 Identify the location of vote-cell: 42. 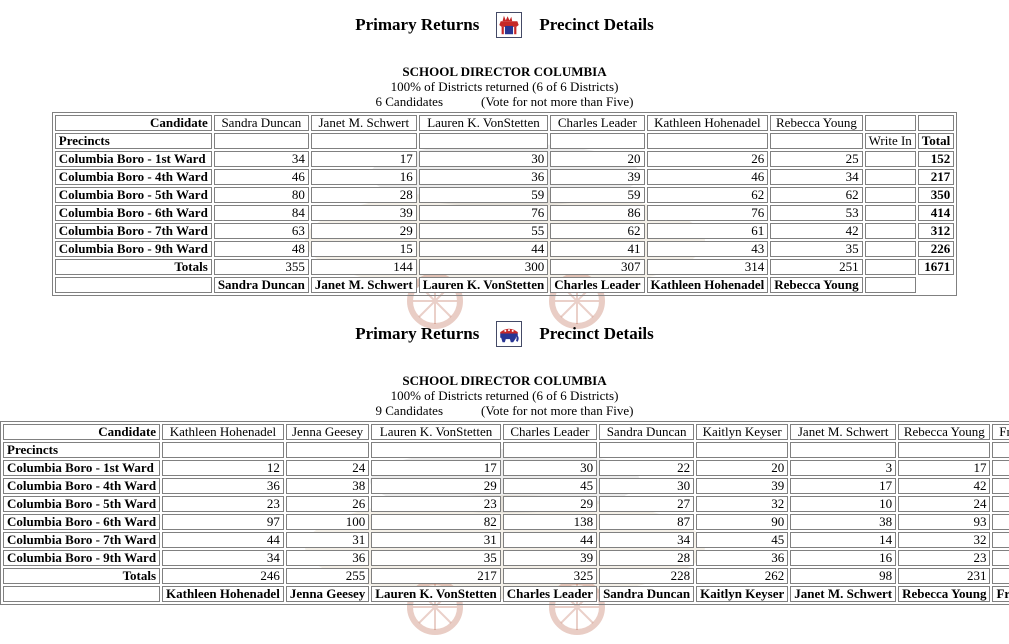
(944, 486).